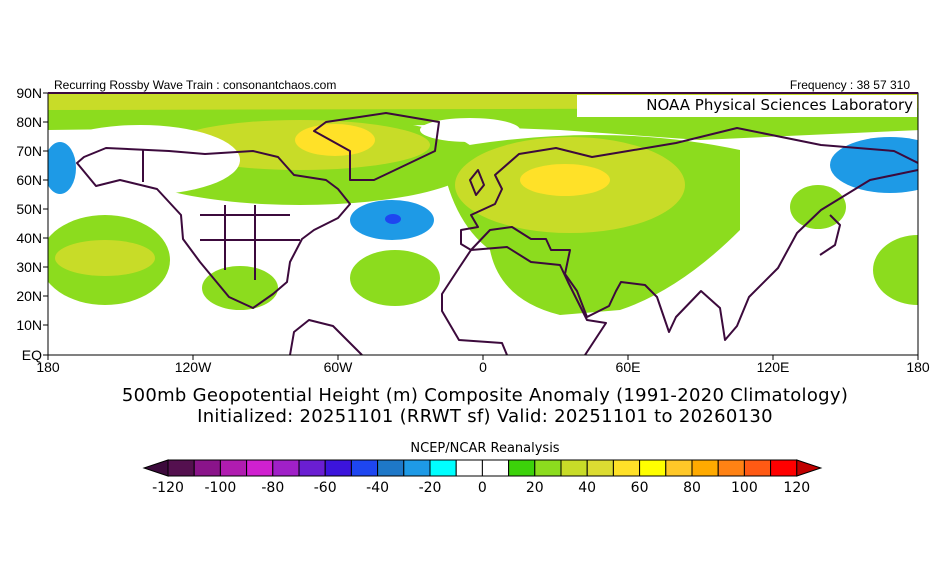  Describe the element at coordinates (773, 367) in the screenshot. I see `lon-label: 120E` at that location.